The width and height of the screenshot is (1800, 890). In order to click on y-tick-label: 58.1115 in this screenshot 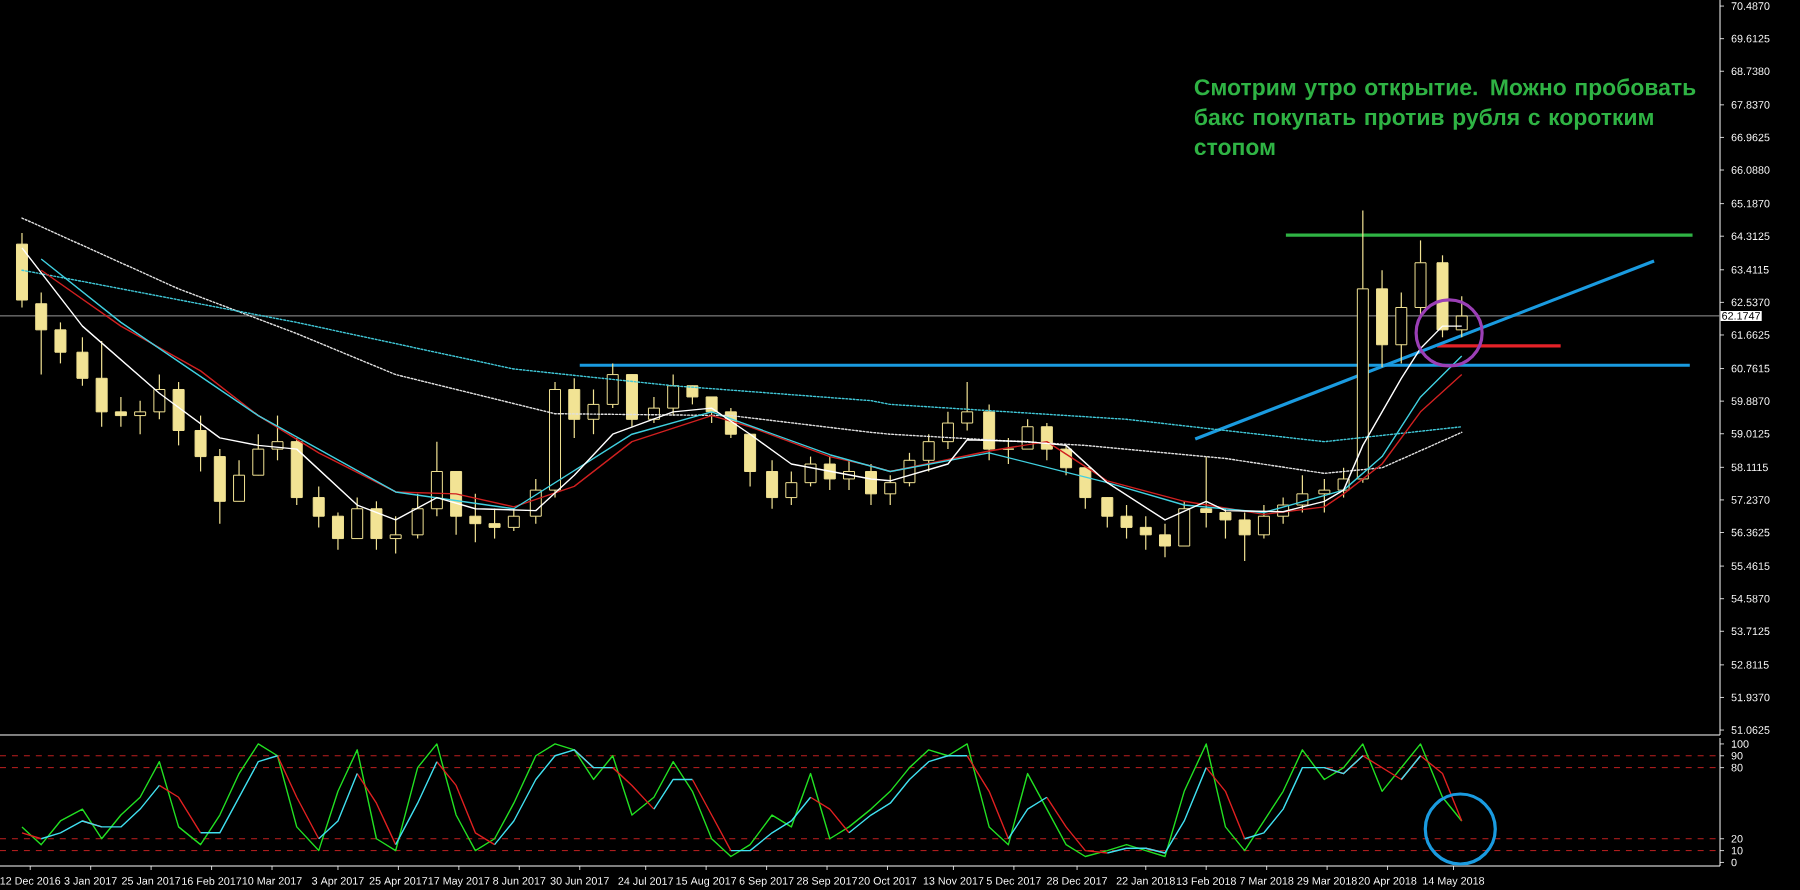, I will do `click(1749, 467)`.